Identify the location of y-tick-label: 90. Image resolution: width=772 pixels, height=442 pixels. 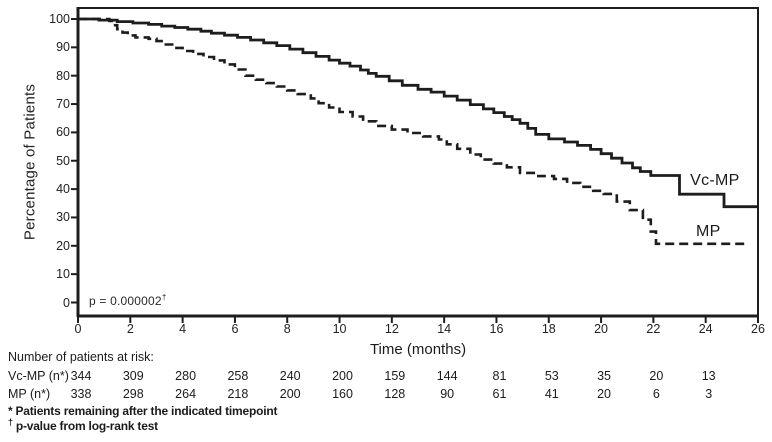
(63, 47).